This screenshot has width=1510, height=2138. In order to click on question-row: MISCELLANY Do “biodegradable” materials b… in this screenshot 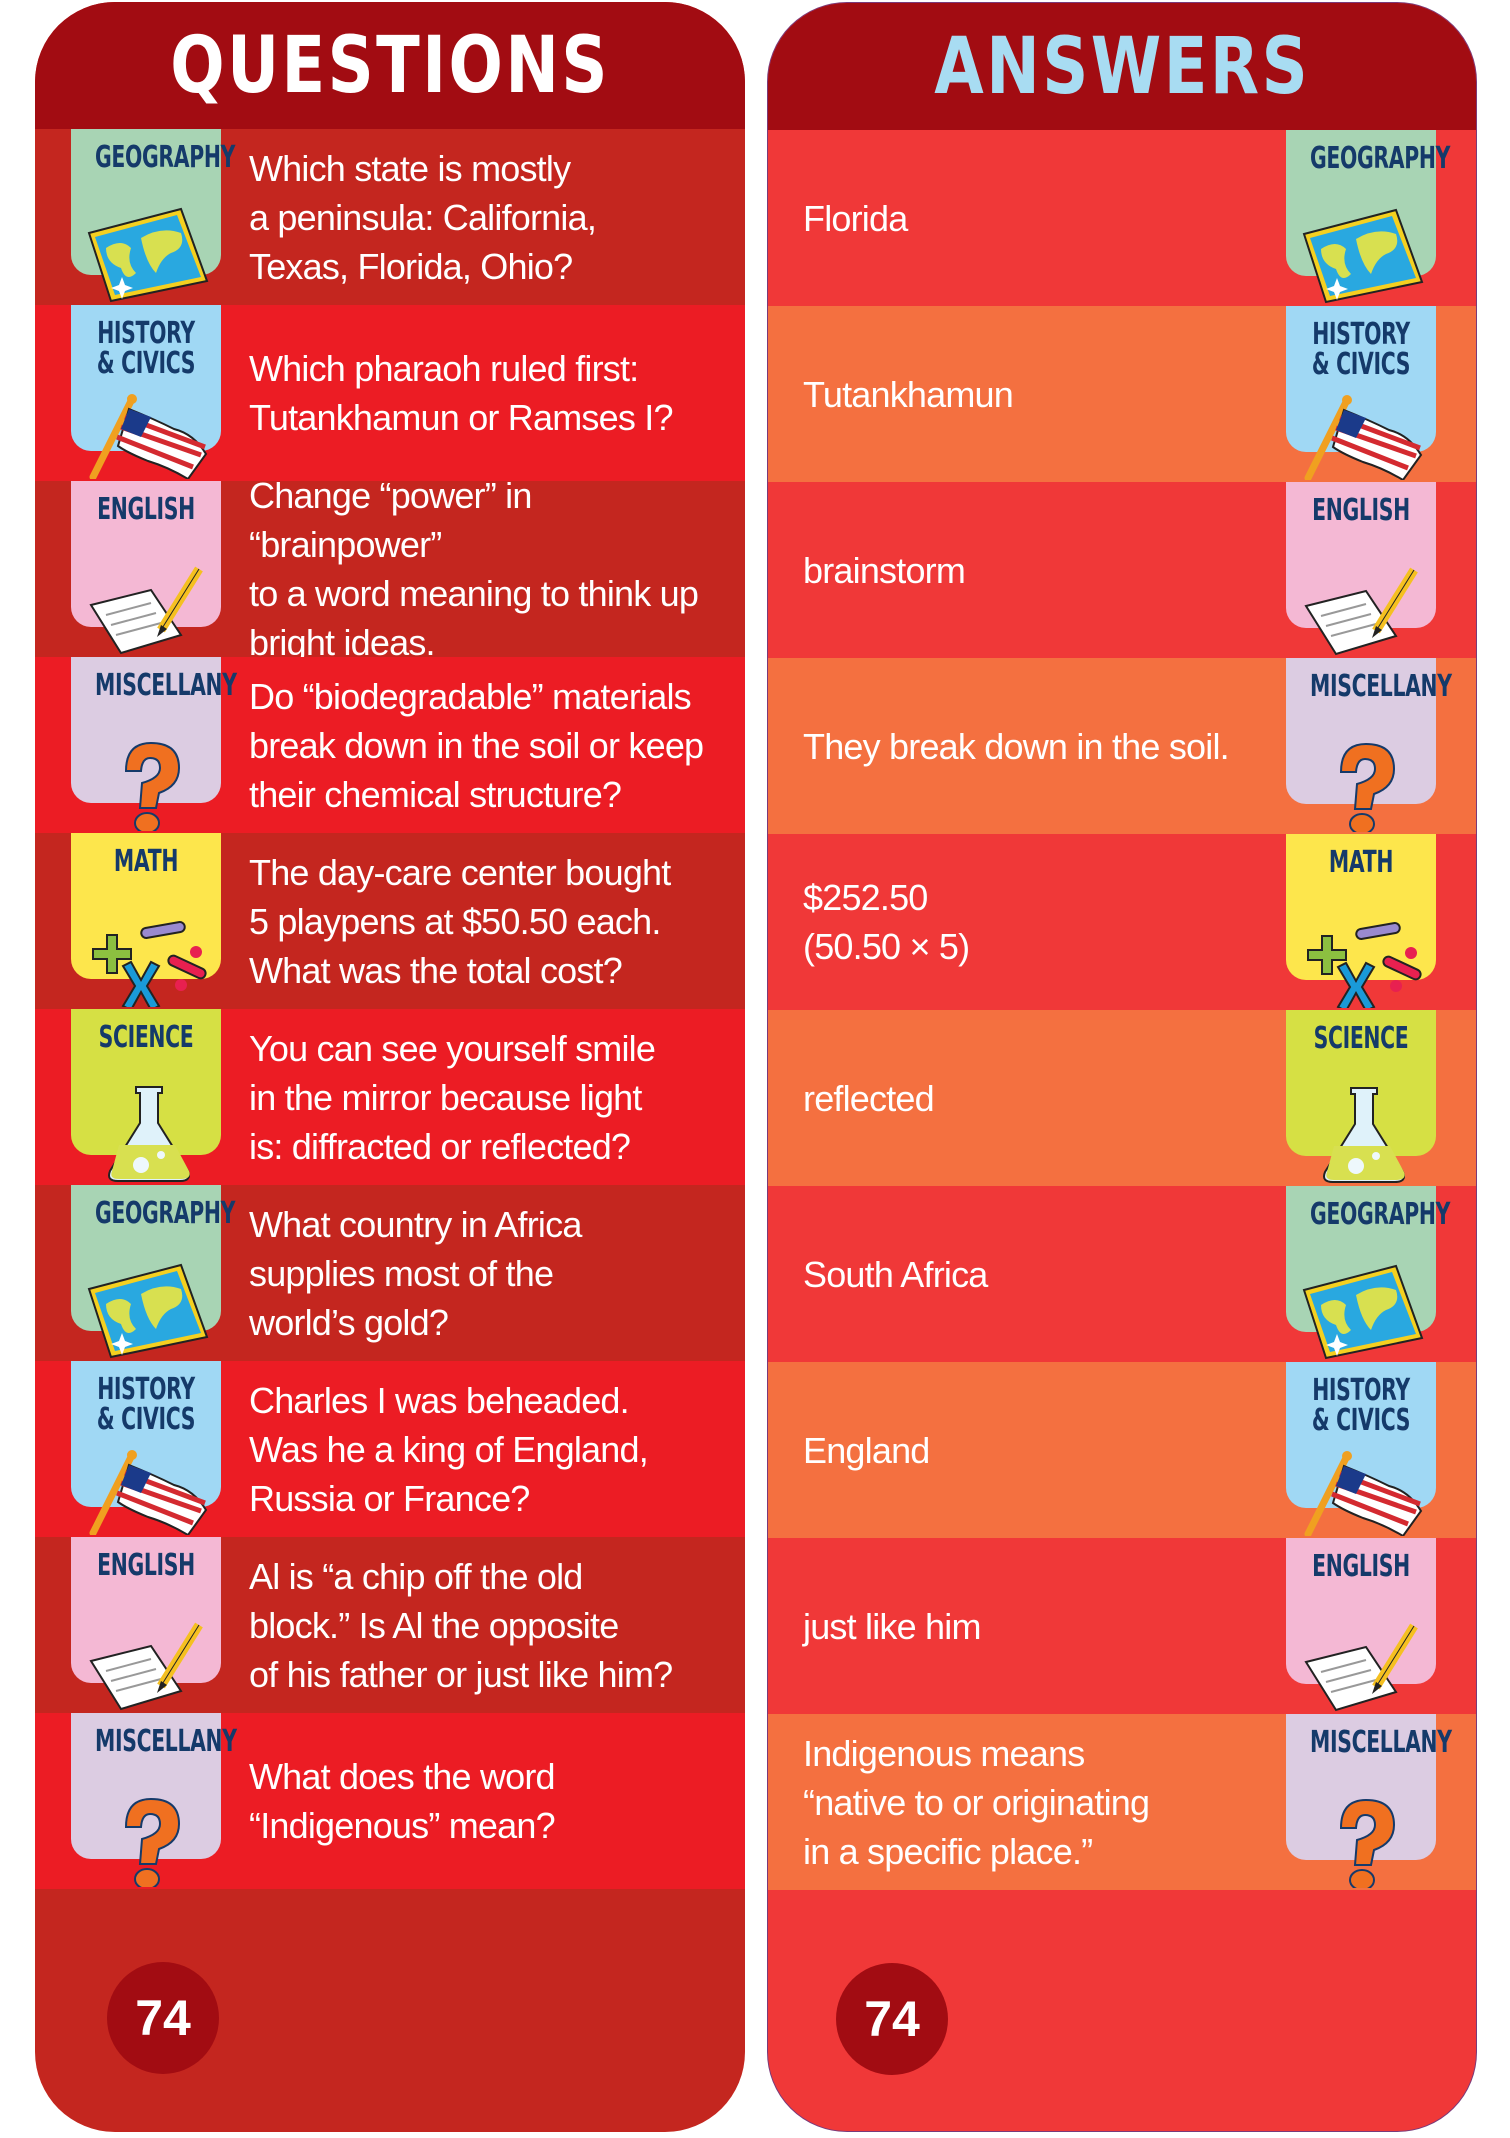, I will do `click(390, 745)`.